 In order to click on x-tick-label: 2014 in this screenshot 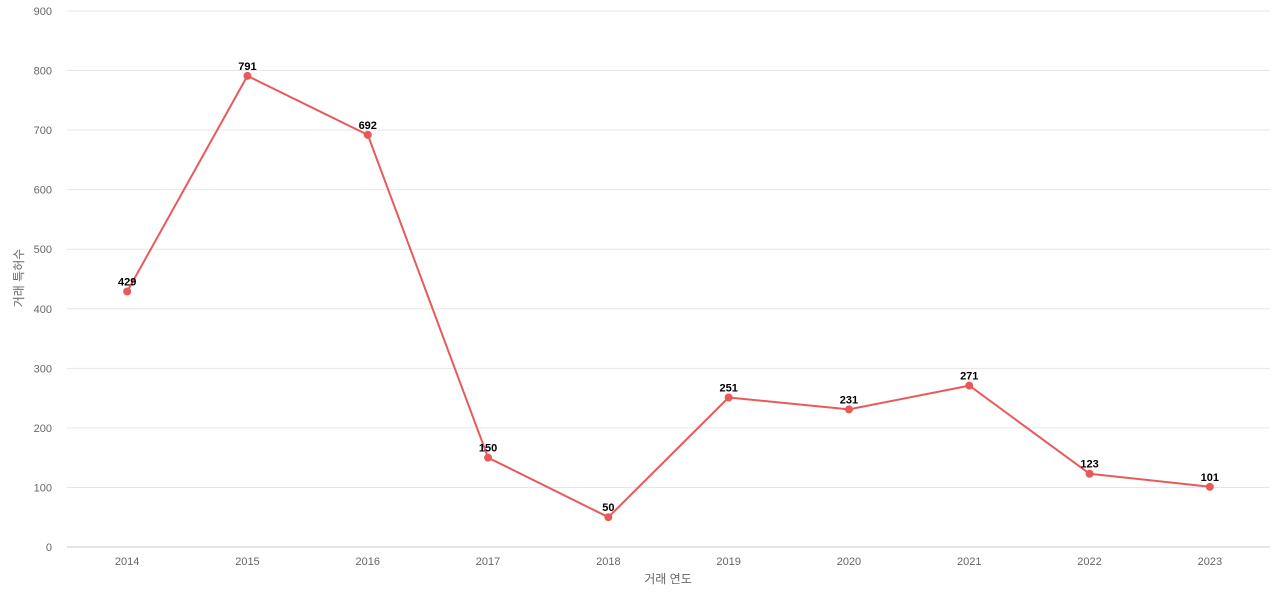, I will do `click(127, 562)`.